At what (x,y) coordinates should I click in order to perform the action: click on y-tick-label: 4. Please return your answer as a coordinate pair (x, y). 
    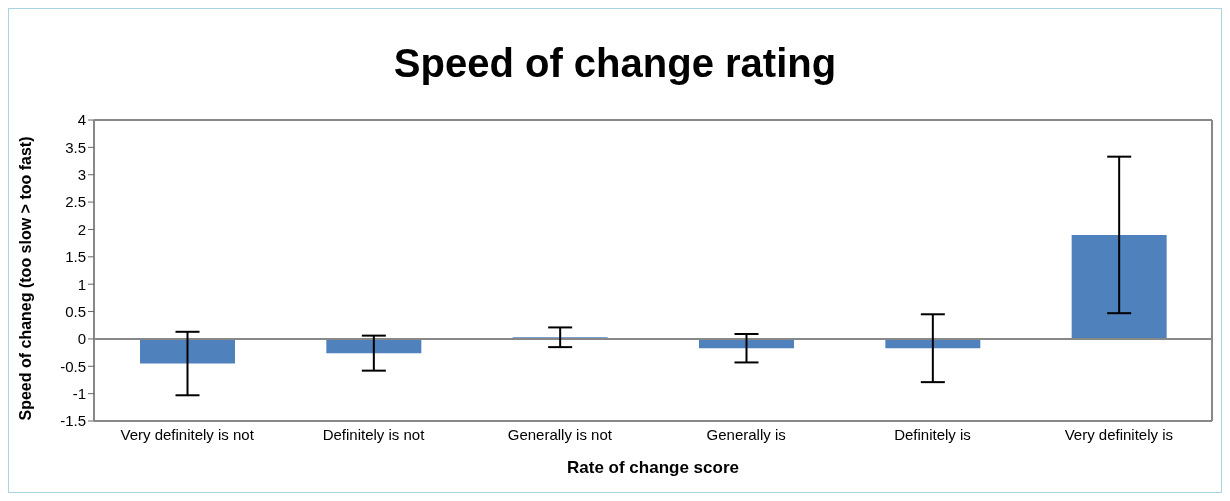
    Looking at the image, I should click on (81, 120).